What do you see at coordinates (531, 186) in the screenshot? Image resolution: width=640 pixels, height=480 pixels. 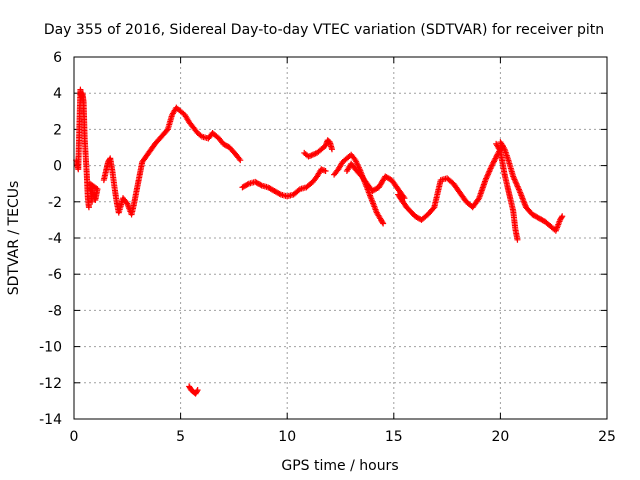 I see `series-evening-trace` at bounding box center [531, 186].